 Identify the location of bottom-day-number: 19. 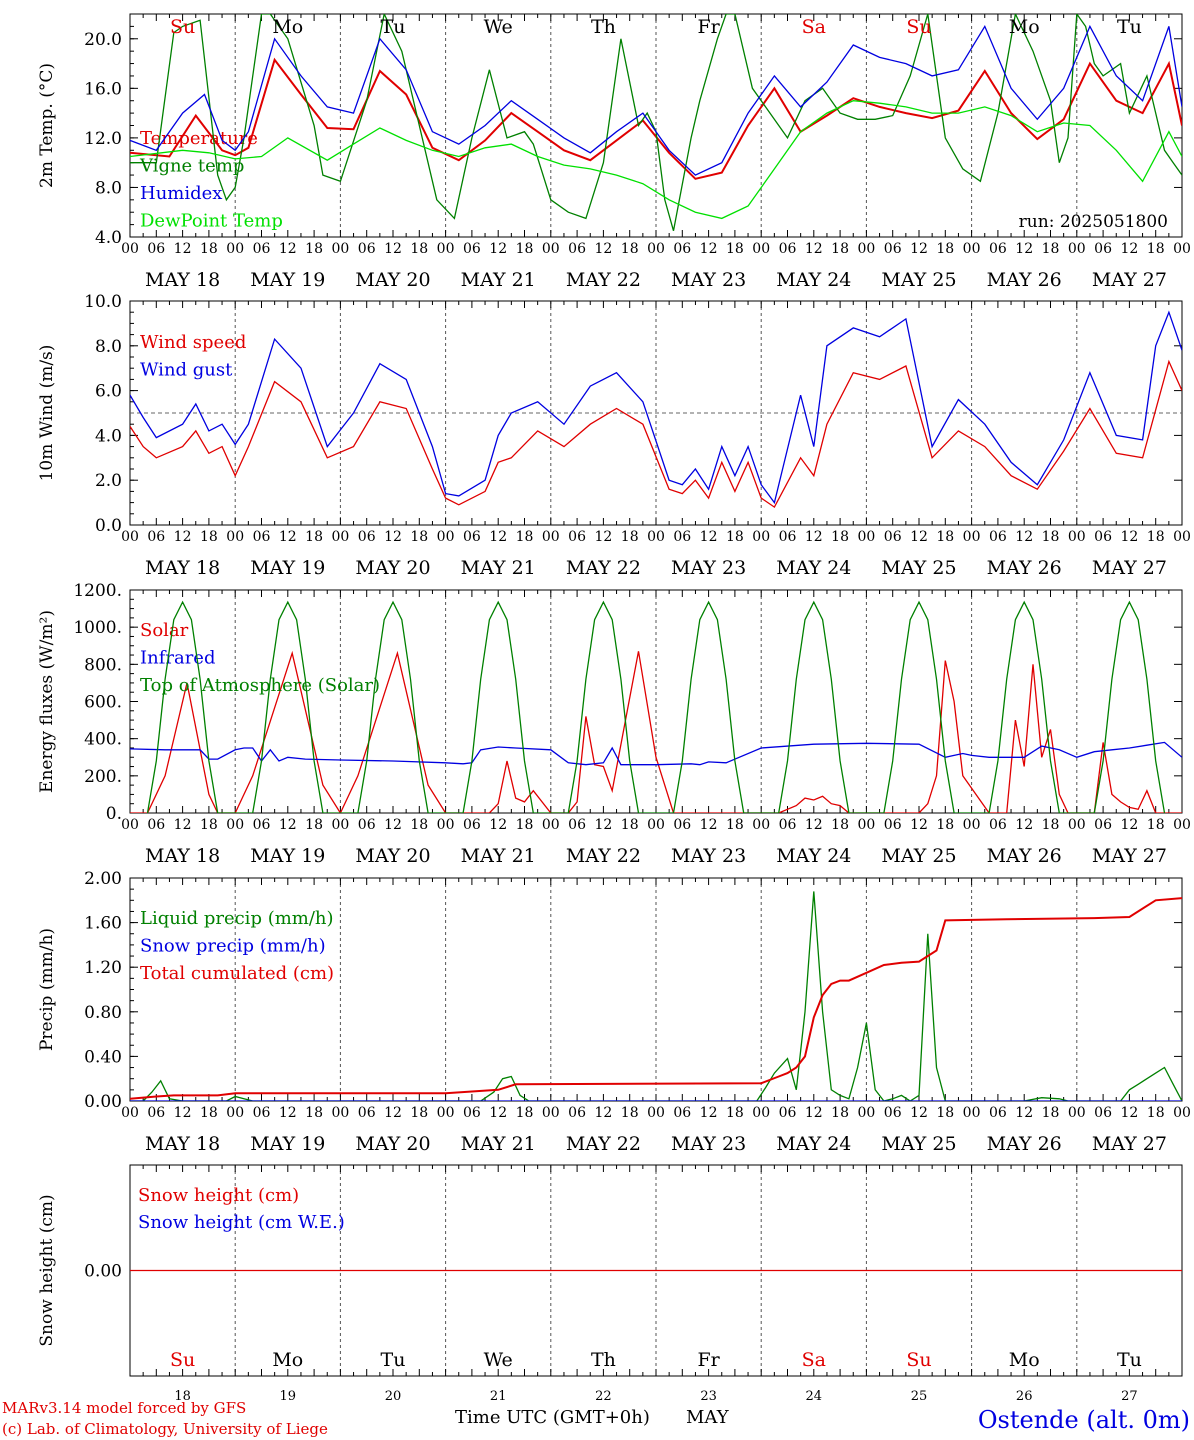
(288, 1396).